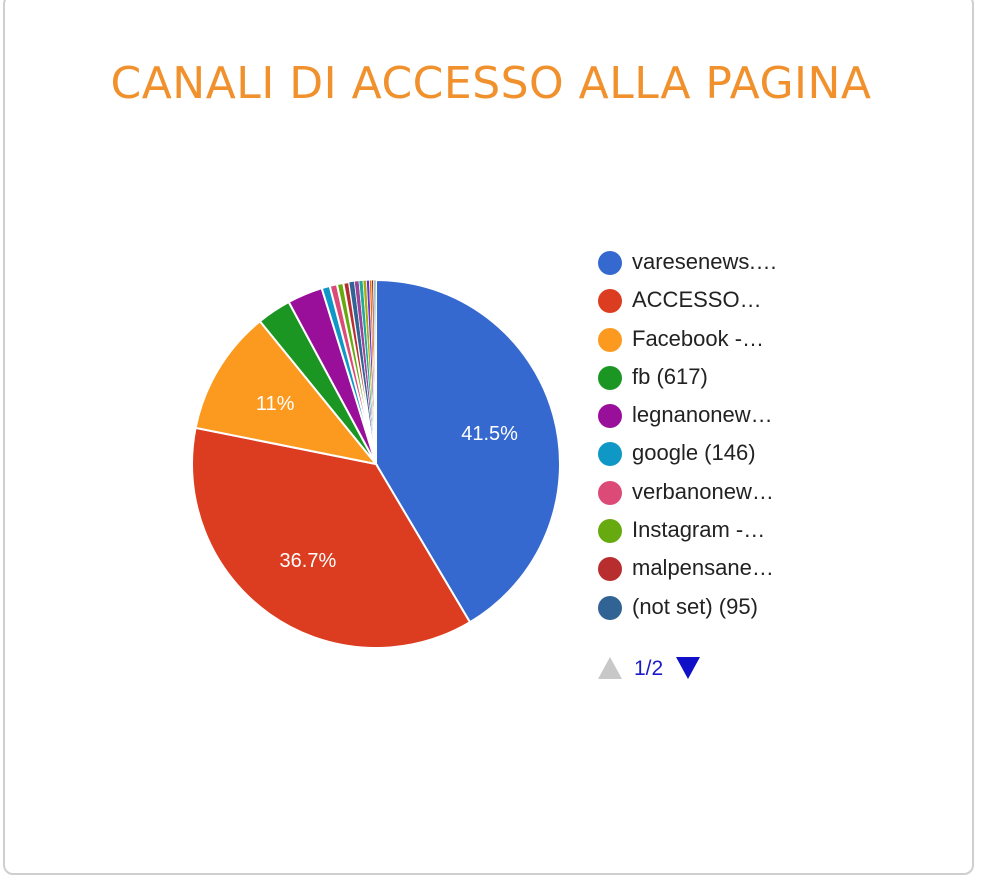  What do you see at coordinates (275, 404) in the screenshot?
I see `pie-slice-3-label: 11%` at bounding box center [275, 404].